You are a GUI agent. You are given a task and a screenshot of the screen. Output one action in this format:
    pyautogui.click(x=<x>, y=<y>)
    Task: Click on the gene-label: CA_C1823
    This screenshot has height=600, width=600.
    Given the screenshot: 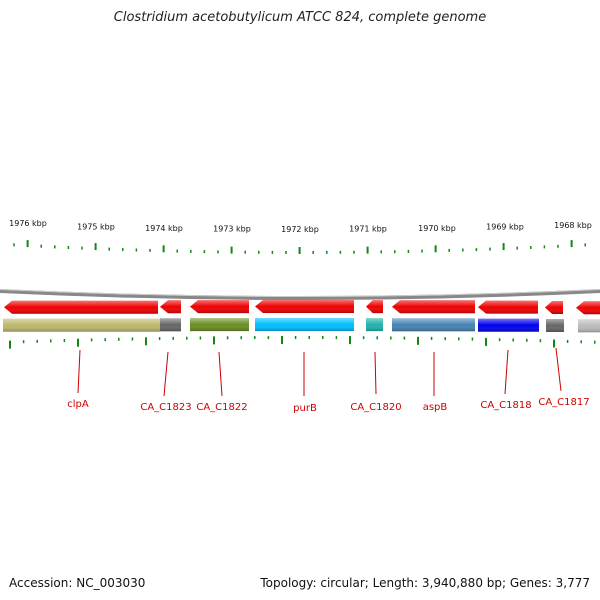 What is the action you would take?
    pyautogui.click(x=165, y=407)
    